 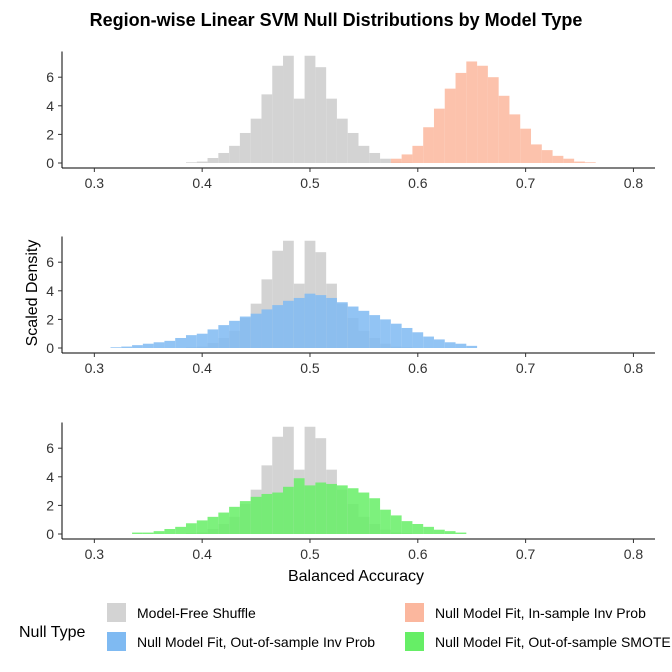 I want to click on y-tick-label: 0, so click(x=50, y=163).